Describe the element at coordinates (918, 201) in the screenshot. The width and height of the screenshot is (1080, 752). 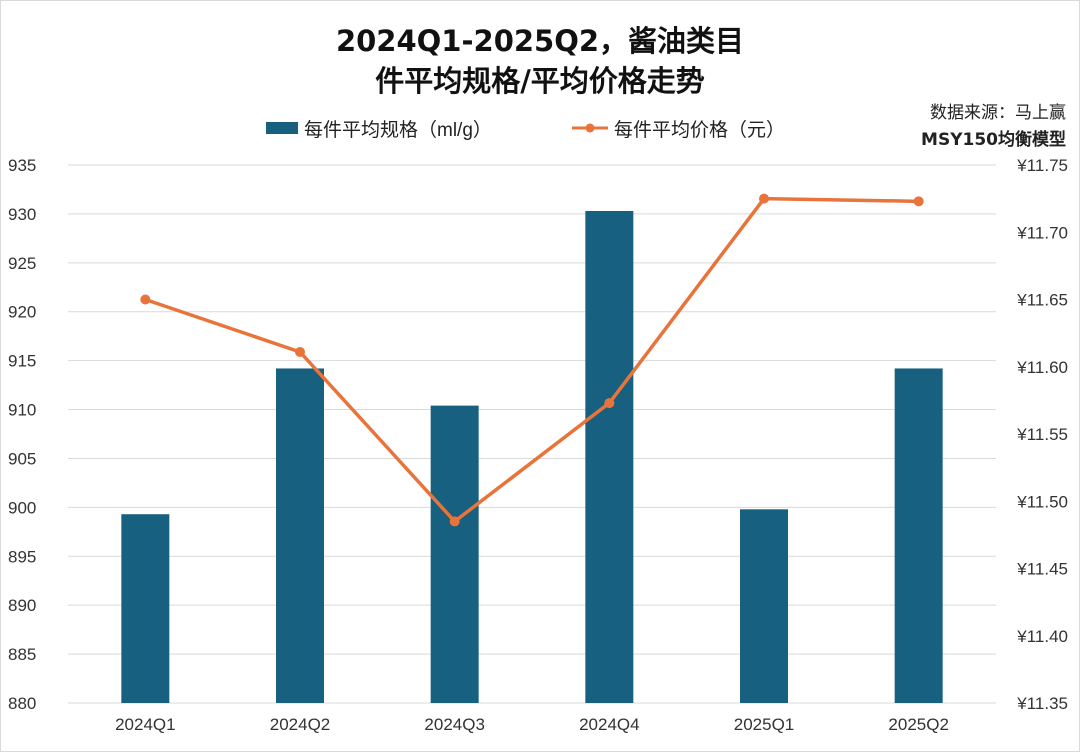
I see `price-point-2025Q2` at that location.